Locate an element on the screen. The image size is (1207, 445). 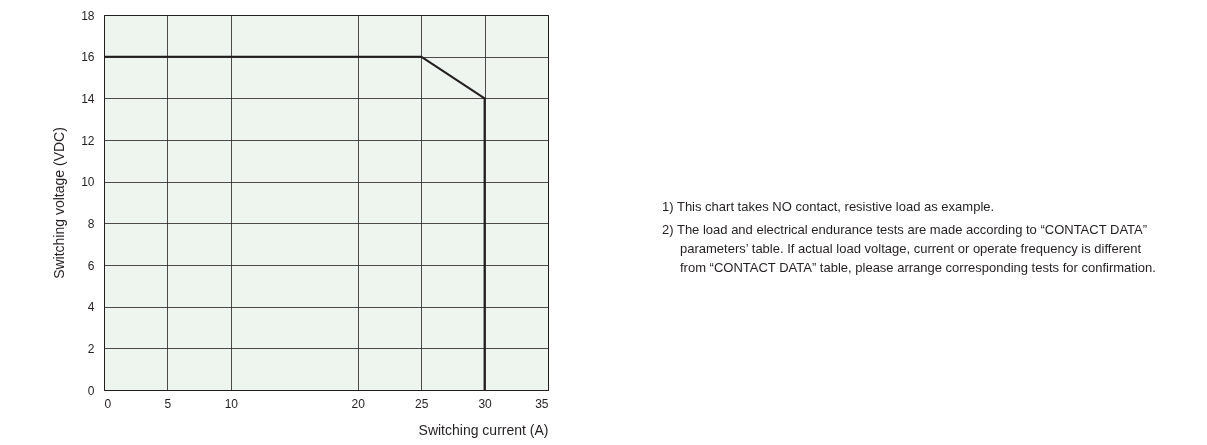
x-tick-label: 25 is located at coordinates (421, 403).